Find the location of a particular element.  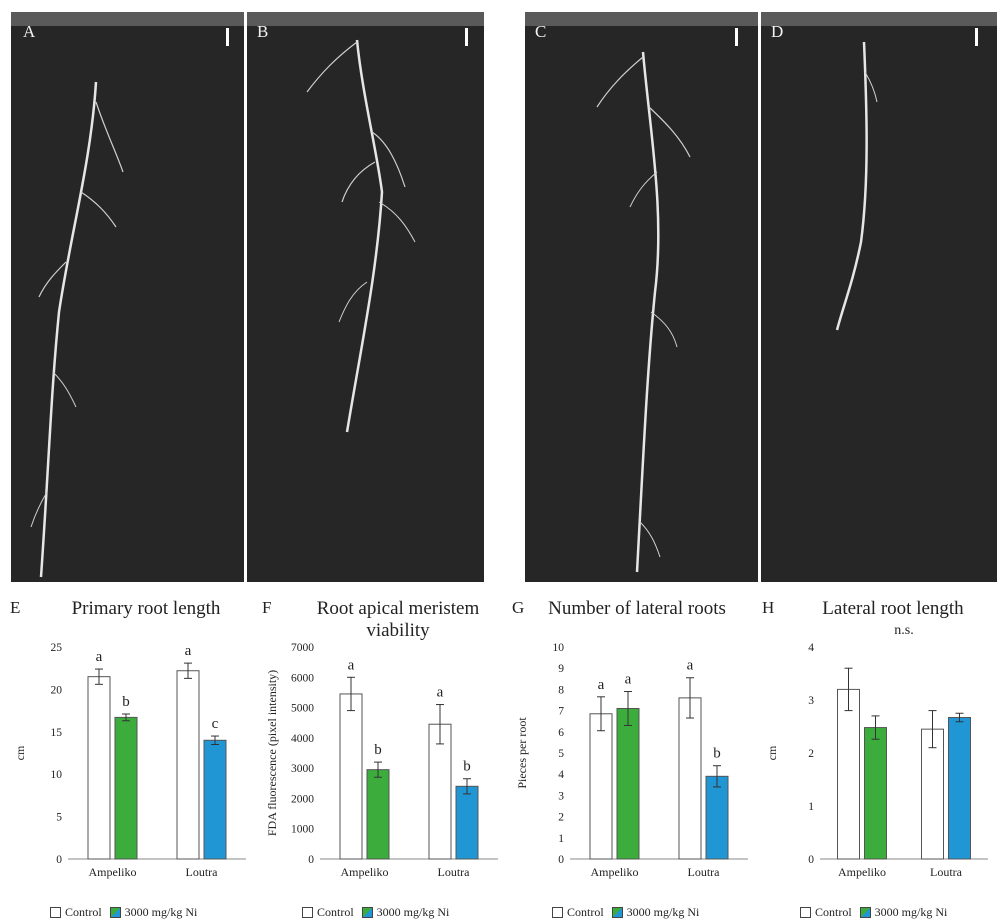

y-tick-label: 8 is located at coordinates (561, 690).